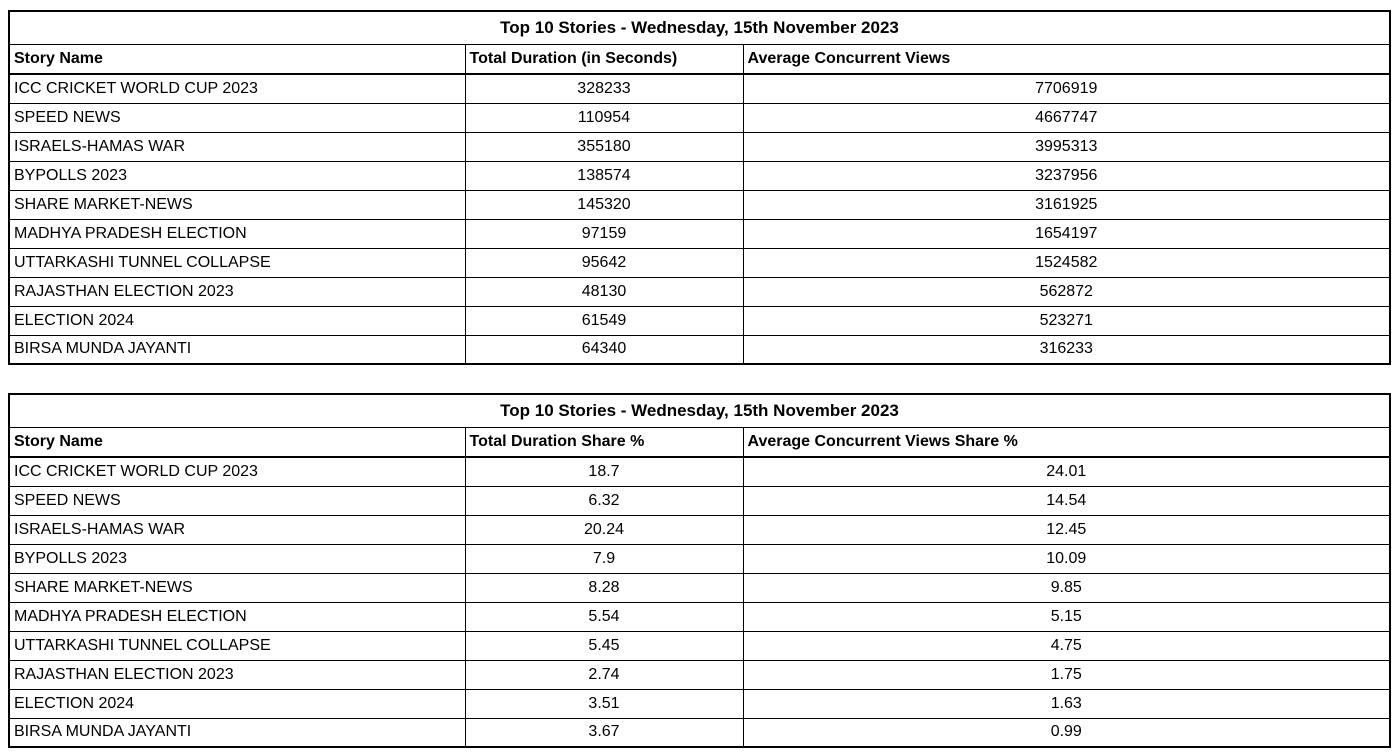 The image size is (1394, 755). What do you see at coordinates (1066, 233) in the screenshot?
I see `value-cell: 1654197` at bounding box center [1066, 233].